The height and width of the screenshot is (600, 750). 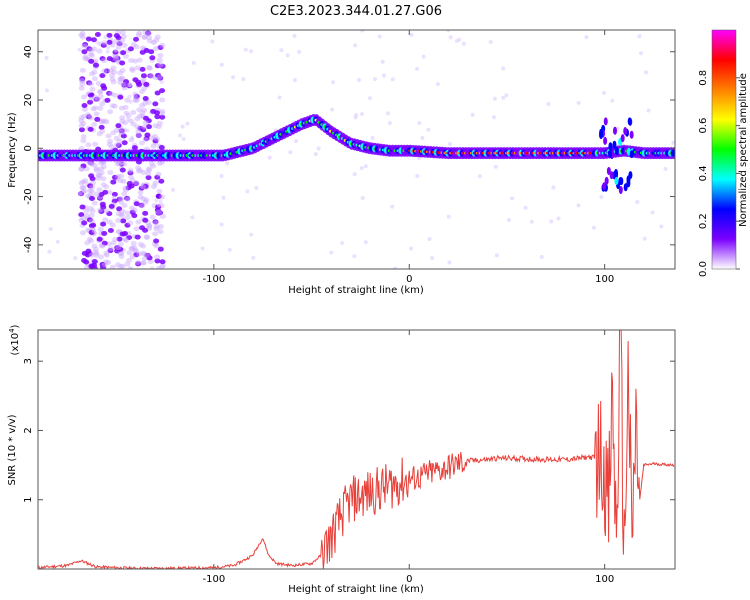 What do you see at coordinates (703, 78) in the screenshot?
I see `colorbar-tick-label: 0.8` at bounding box center [703, 78].